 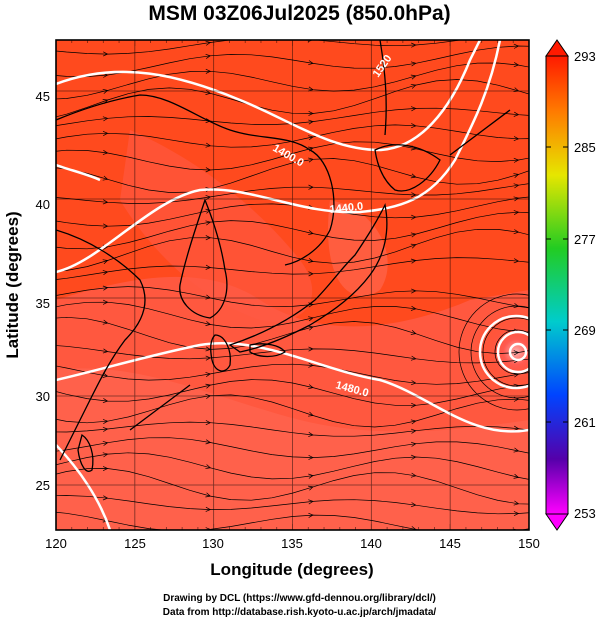 I want to click on coast-china-east, so click(x=101, y=345).